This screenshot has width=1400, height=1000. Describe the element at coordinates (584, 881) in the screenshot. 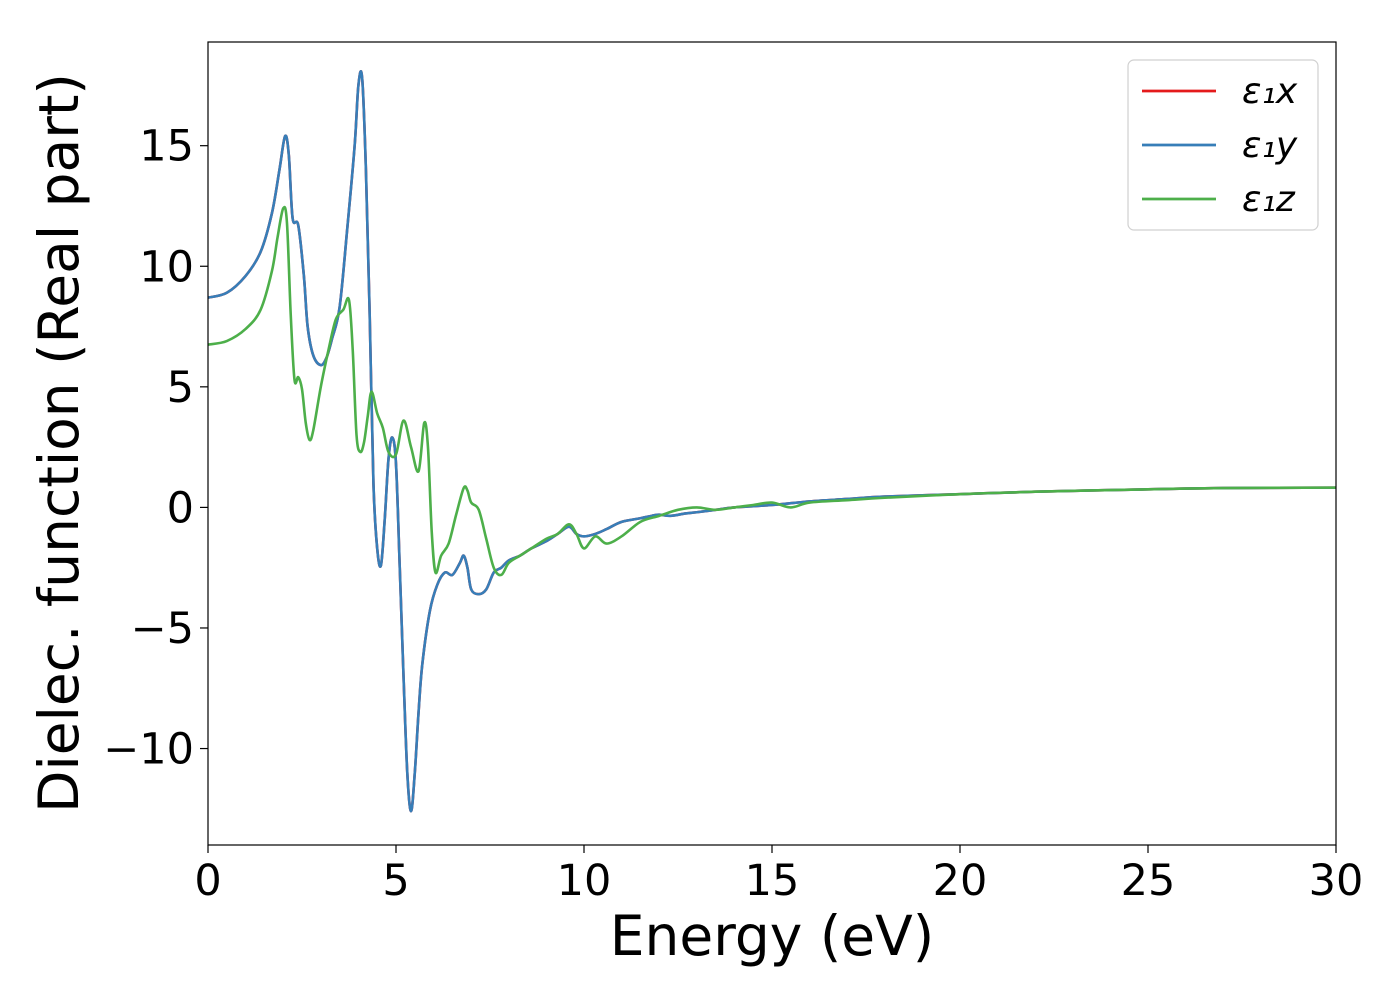

I see `x-tick-label: 10` at that location.